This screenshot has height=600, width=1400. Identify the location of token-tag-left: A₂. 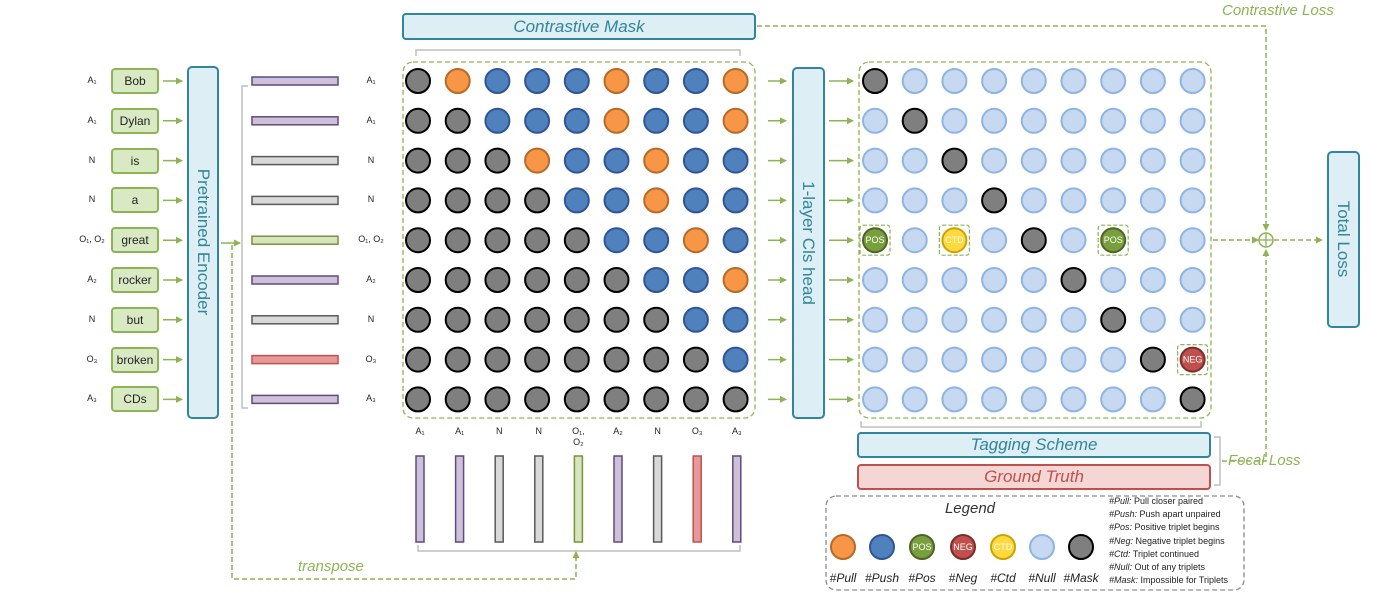
(92, 279).